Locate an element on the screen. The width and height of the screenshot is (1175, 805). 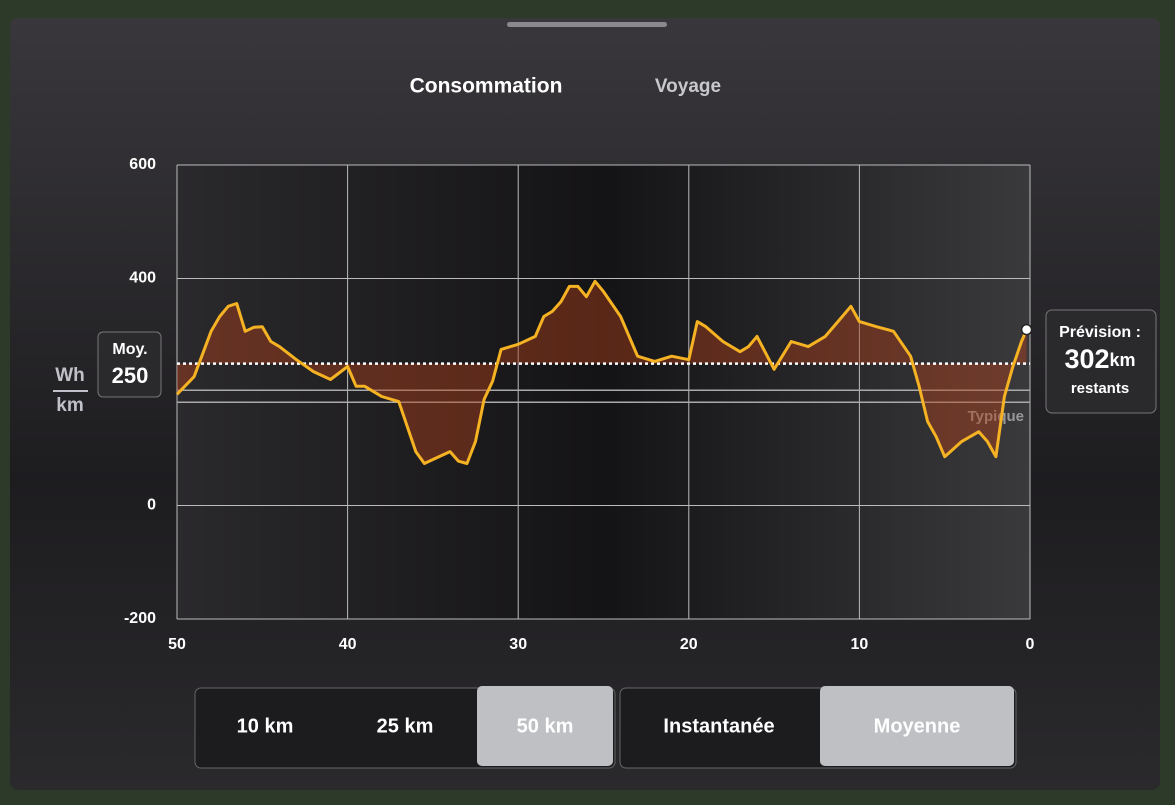
x-tick-label: 40 is located at coordinates (348, 644).